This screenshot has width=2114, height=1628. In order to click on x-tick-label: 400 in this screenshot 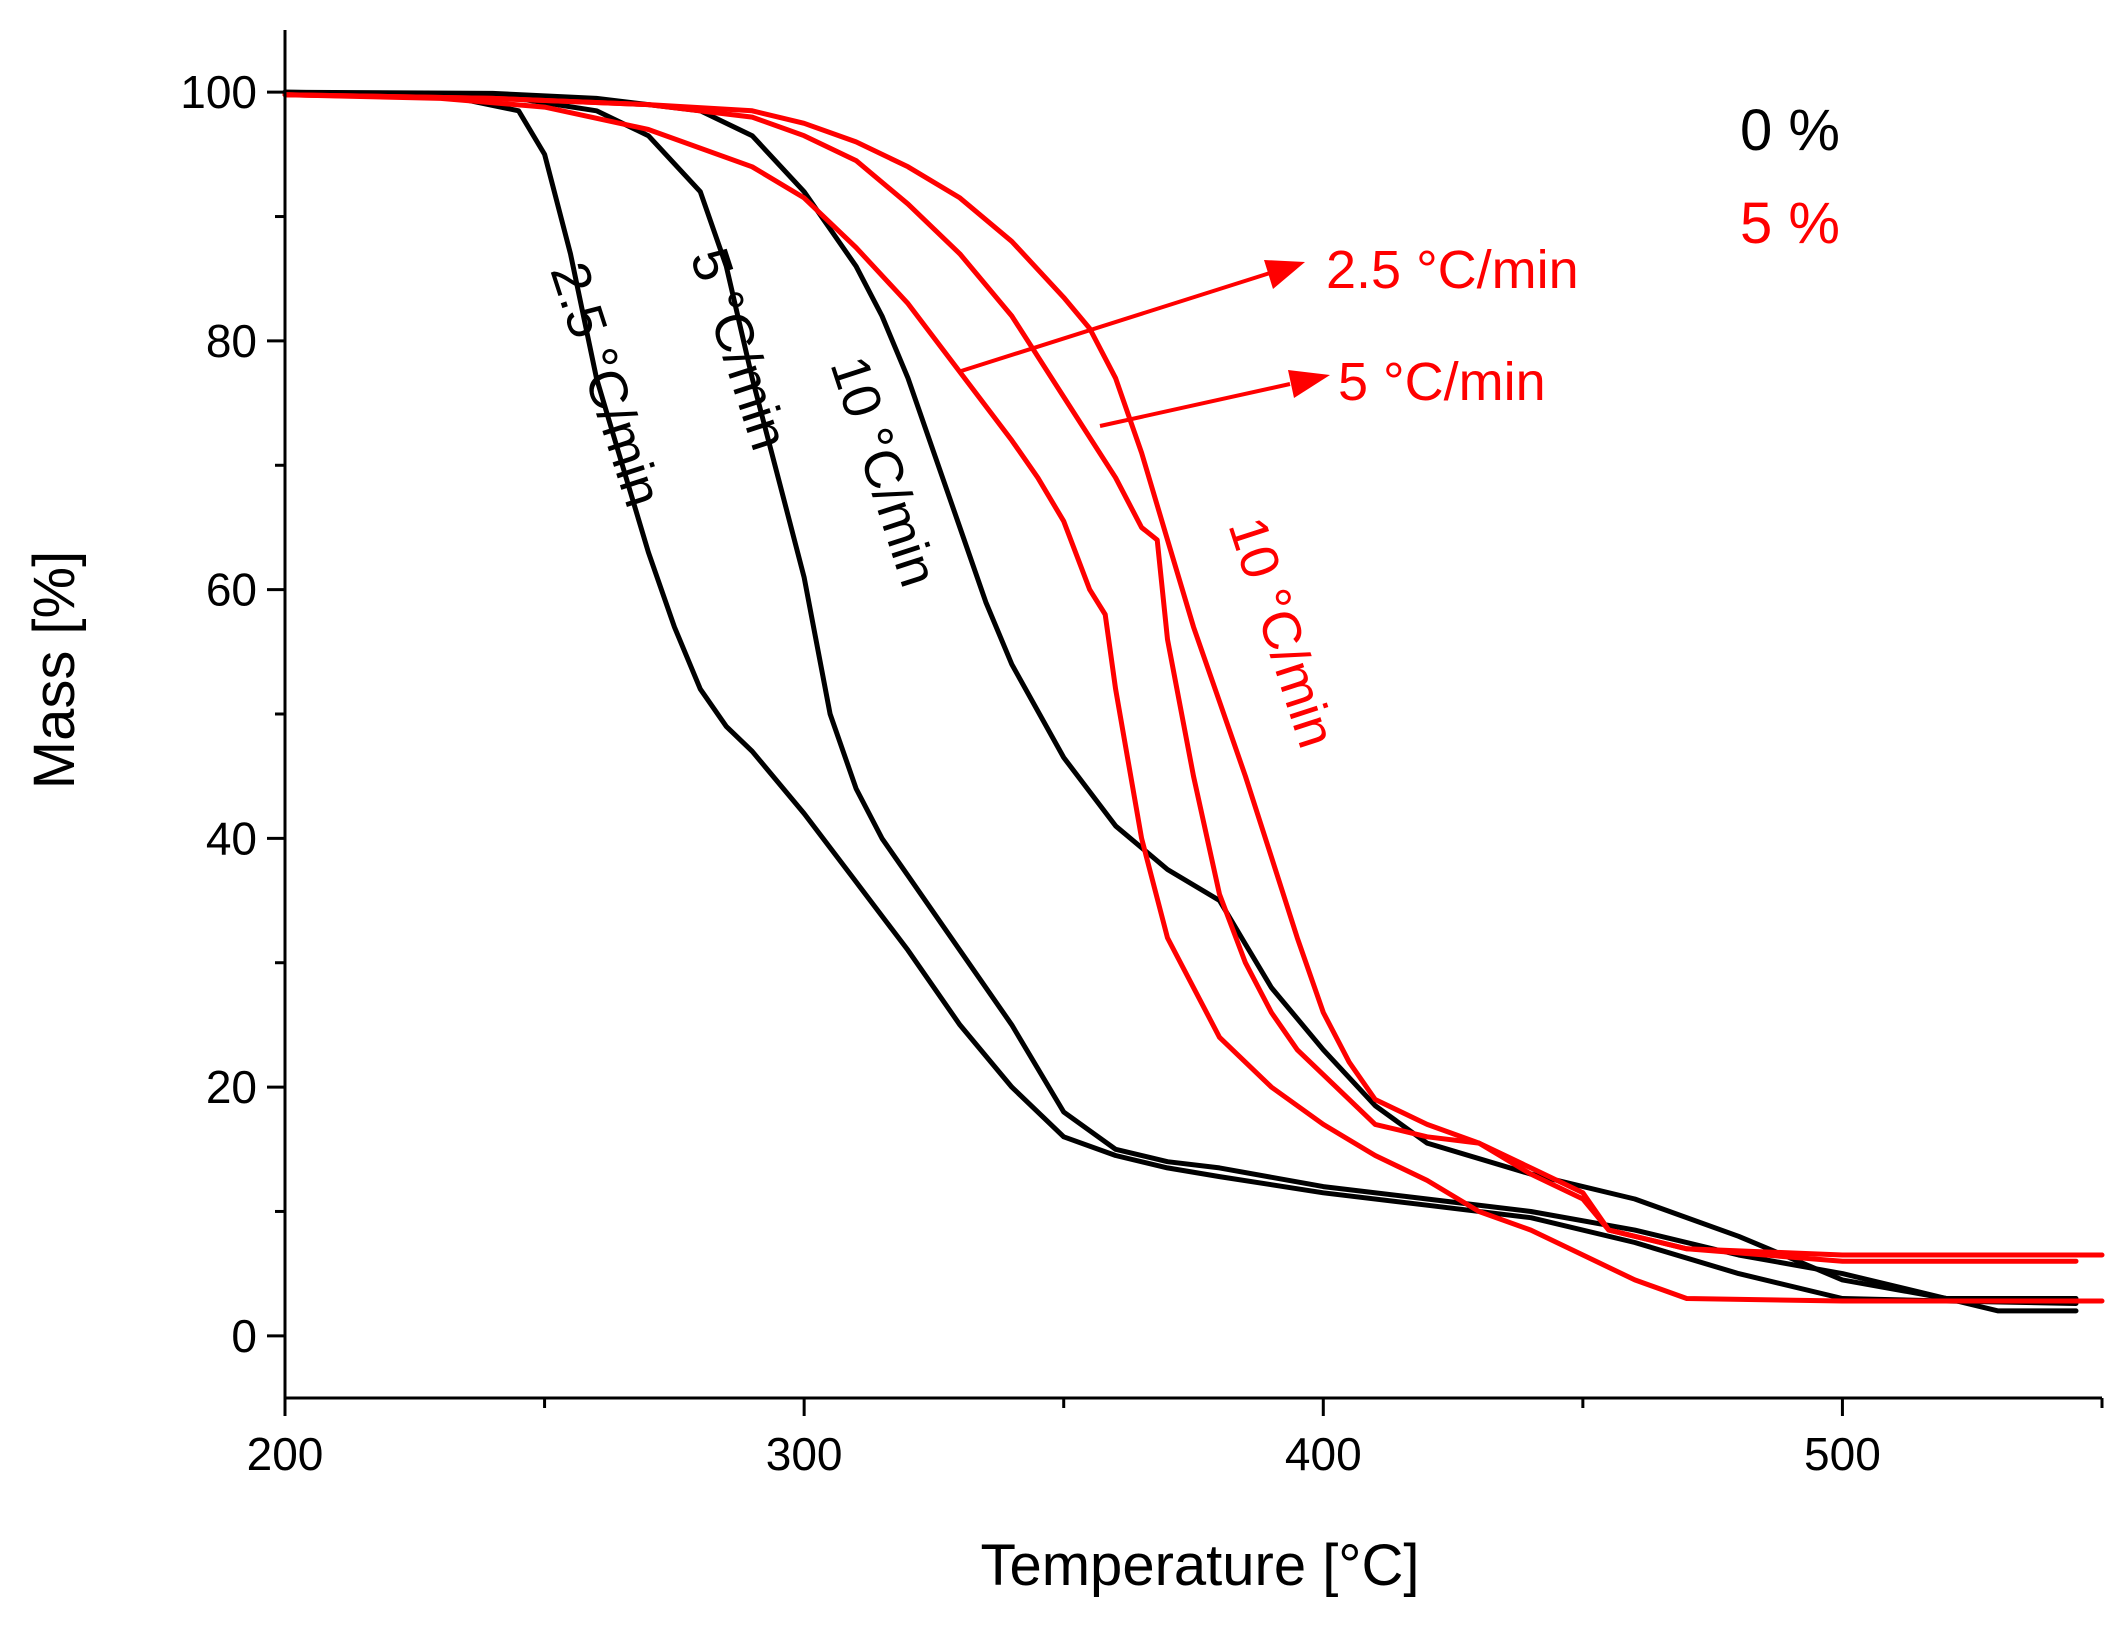, I will do `click(1323, 1454)`.